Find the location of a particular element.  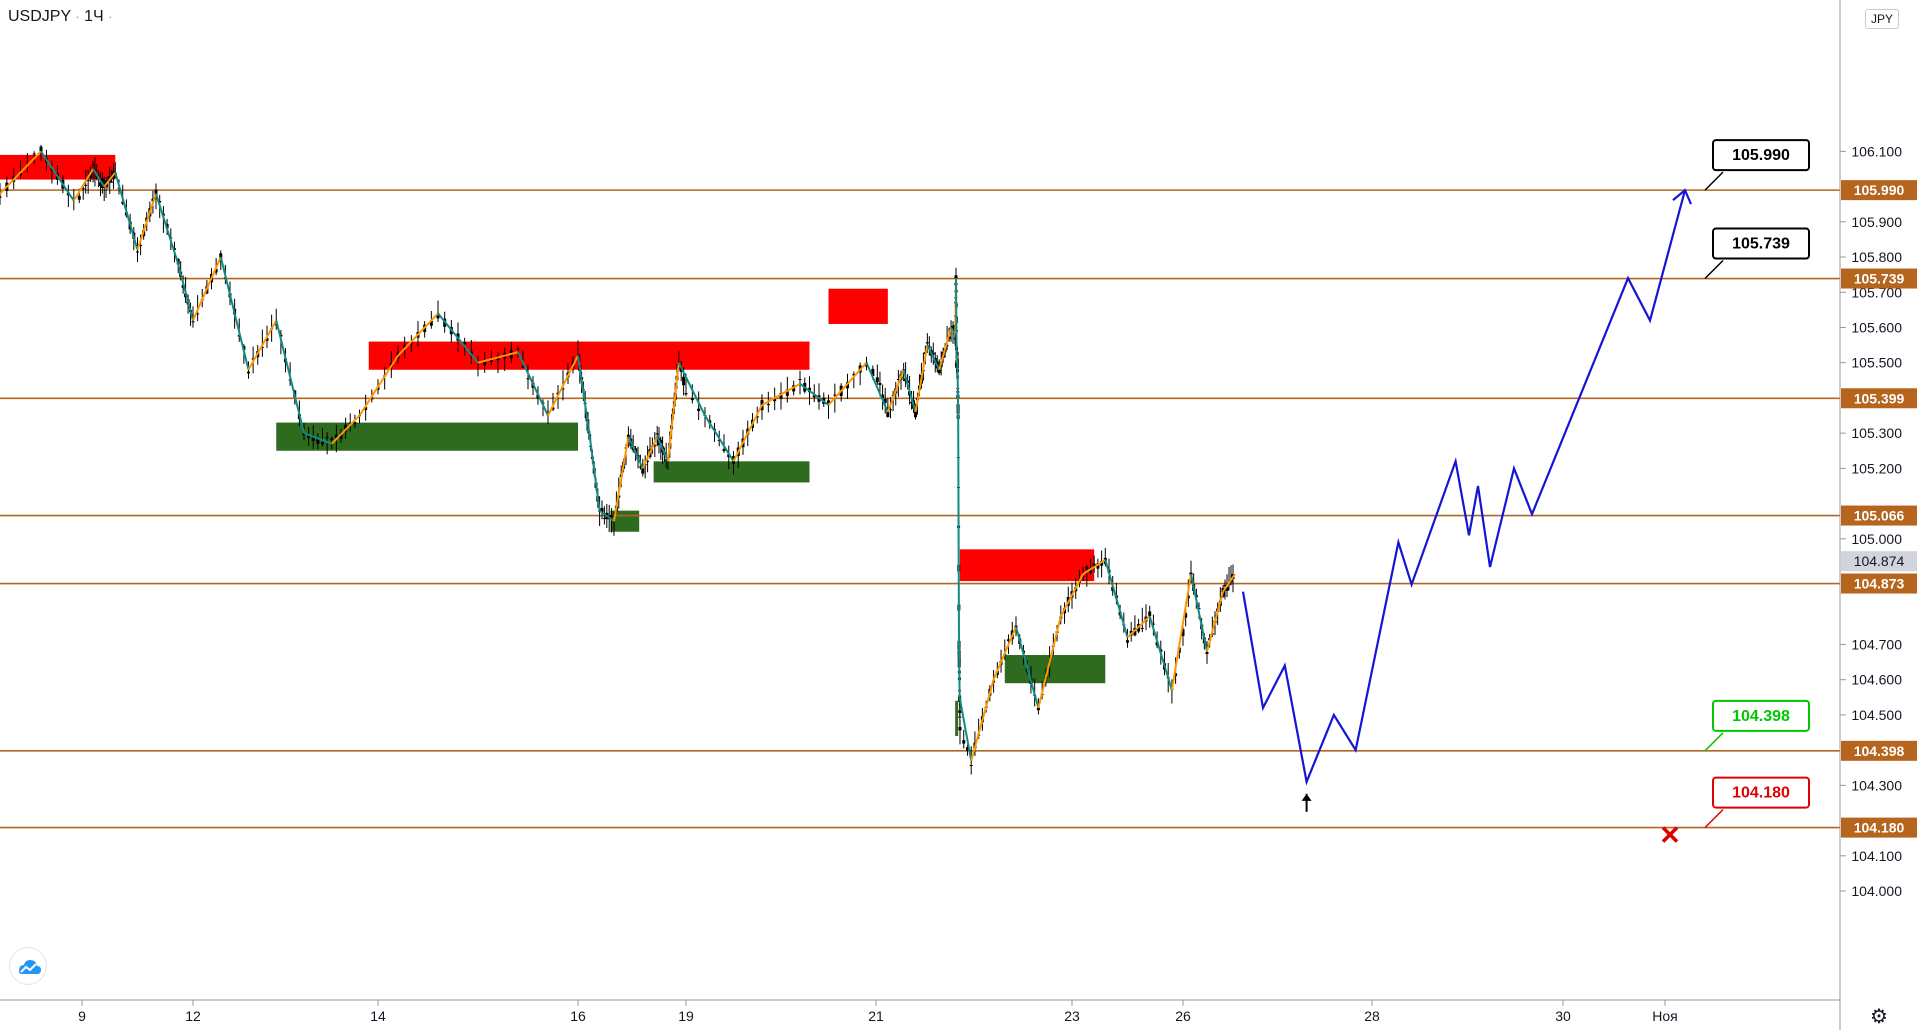

currency-badge: JPY is located at coordinates (1882, 19).